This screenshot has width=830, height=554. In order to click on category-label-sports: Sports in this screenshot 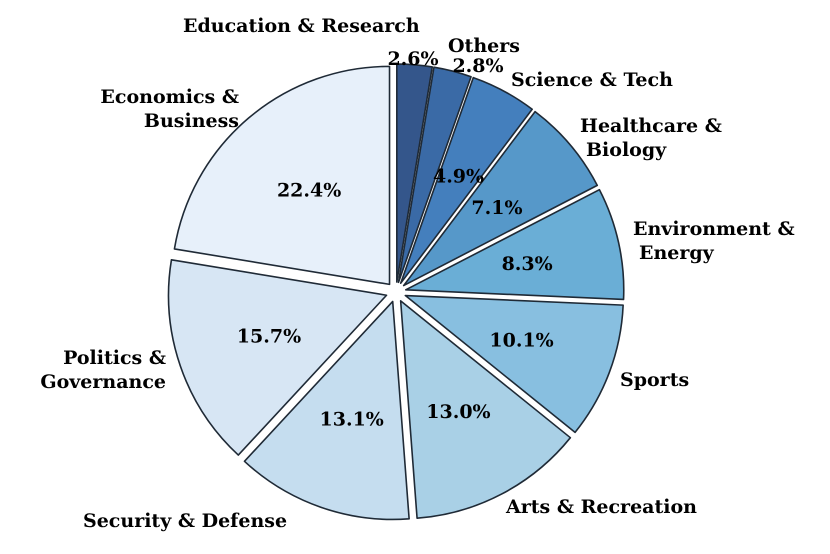, I will do `click(654, 380)`.